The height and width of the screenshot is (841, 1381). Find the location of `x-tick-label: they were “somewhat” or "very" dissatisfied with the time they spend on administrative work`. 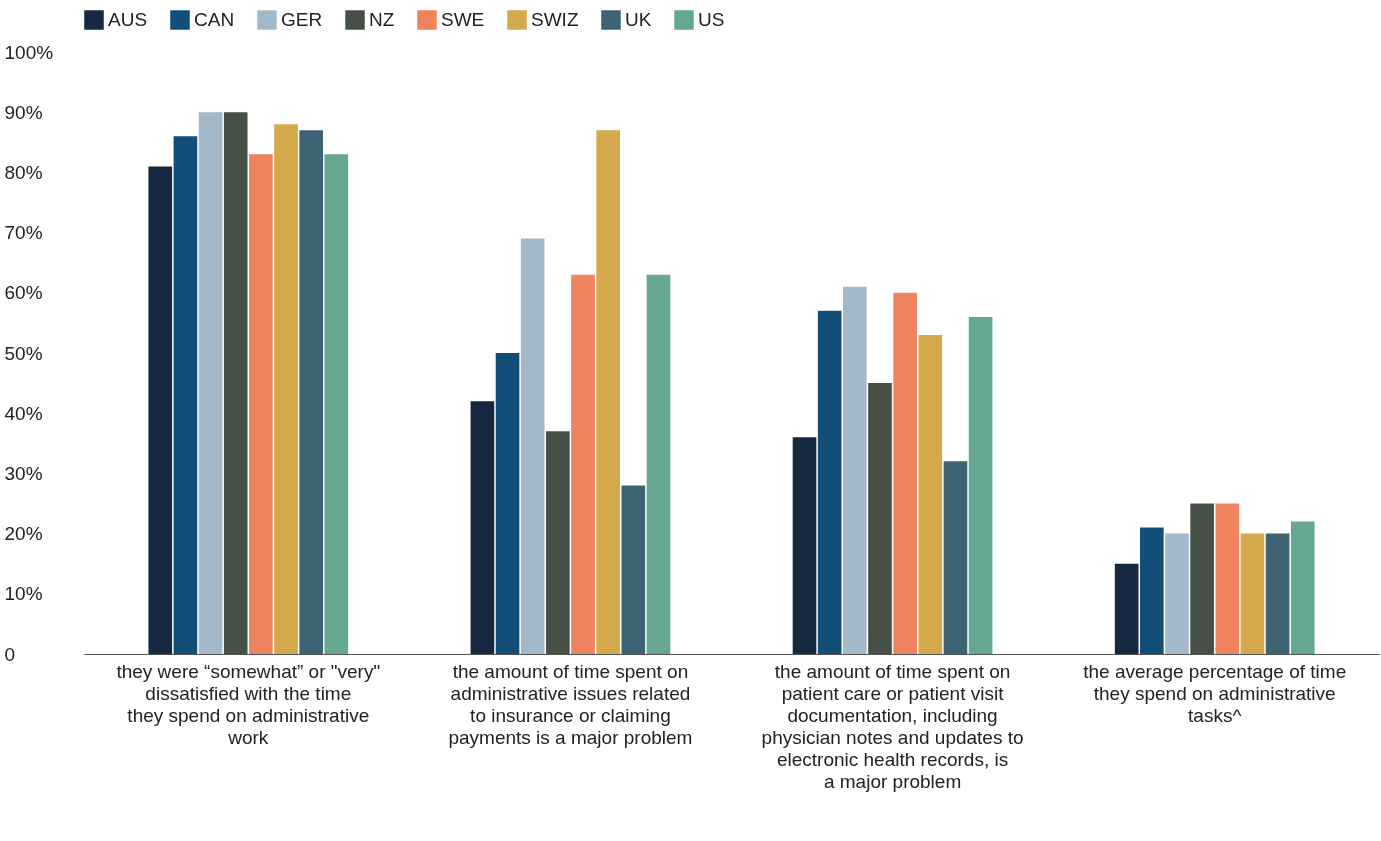

x-tick-label: they were “somewhat” or "very" dissatisfied with the time they spend on administrative work is located at coordinates (248, 704).